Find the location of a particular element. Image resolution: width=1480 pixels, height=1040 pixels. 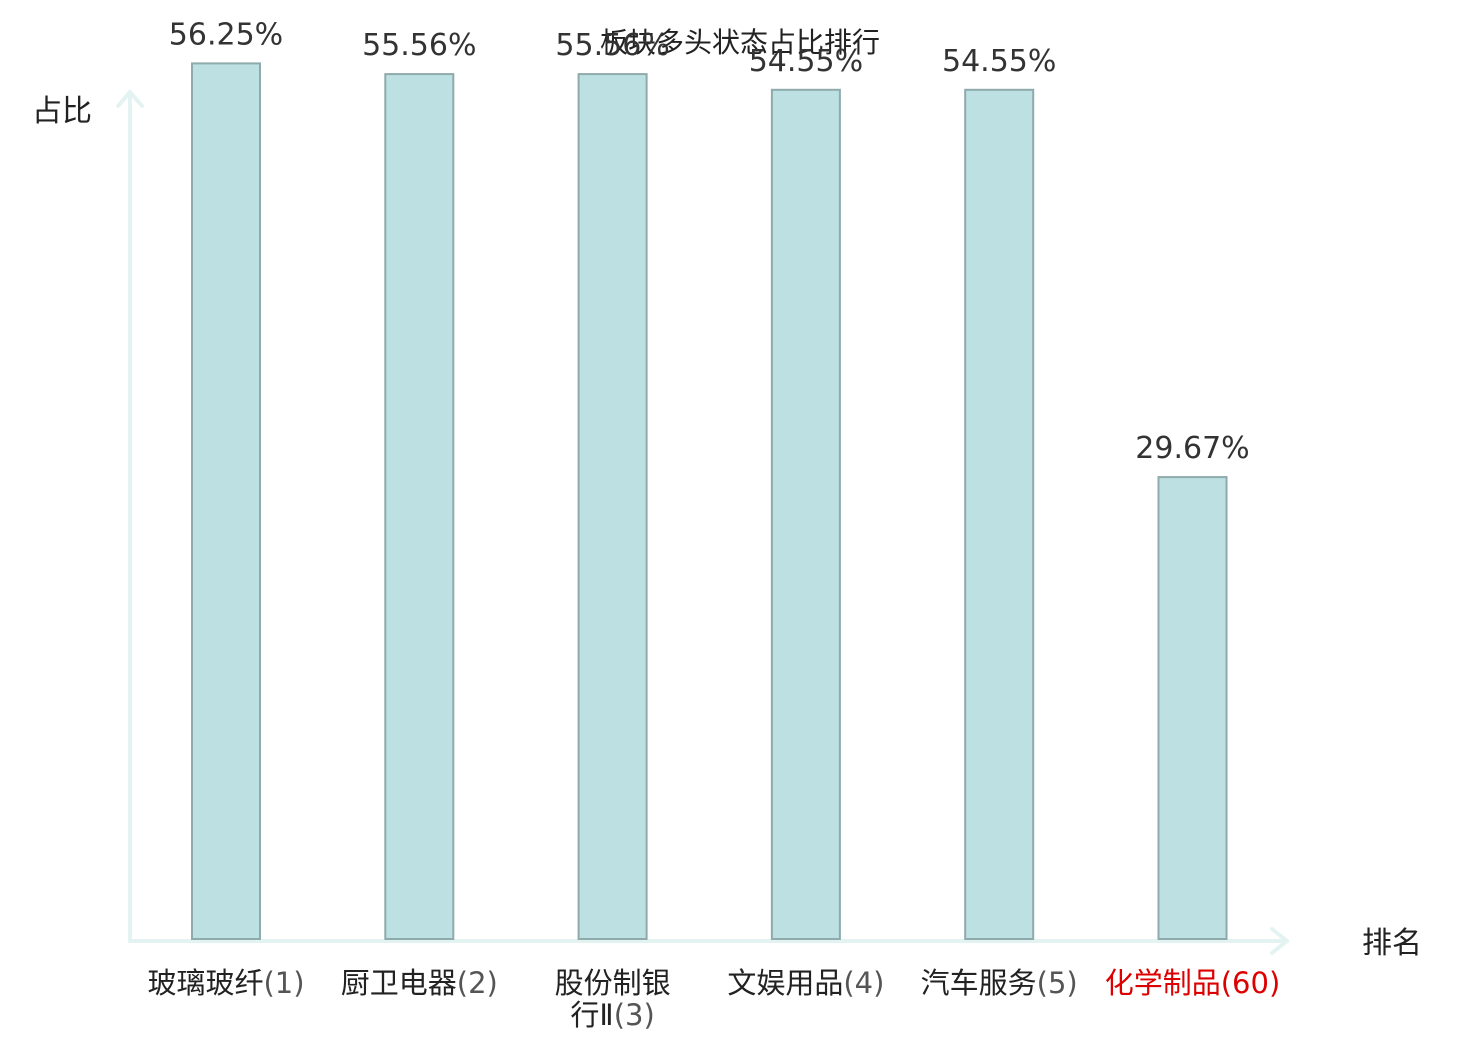

x-axis-label: 排名 is located at coordinates (1392, 943).